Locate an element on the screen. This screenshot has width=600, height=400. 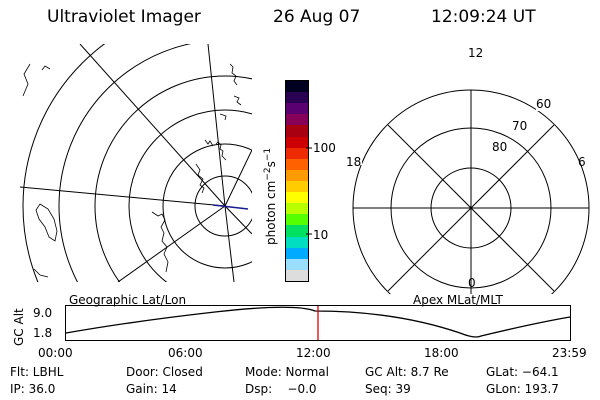
gain-info: Gain: 14 is located at coordinates (151, 389).